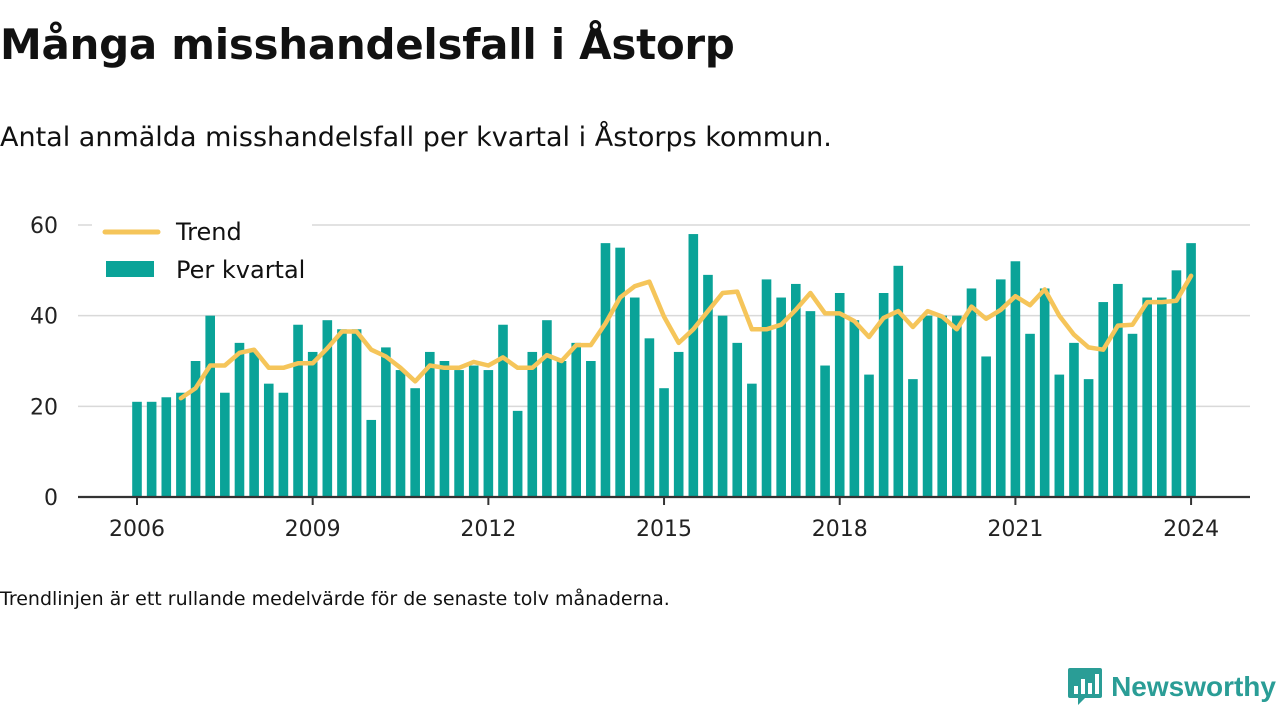 The height and width of the screenshot is (720, 1280). I want to click on x-tick-label: 2009, so click(313, 529).